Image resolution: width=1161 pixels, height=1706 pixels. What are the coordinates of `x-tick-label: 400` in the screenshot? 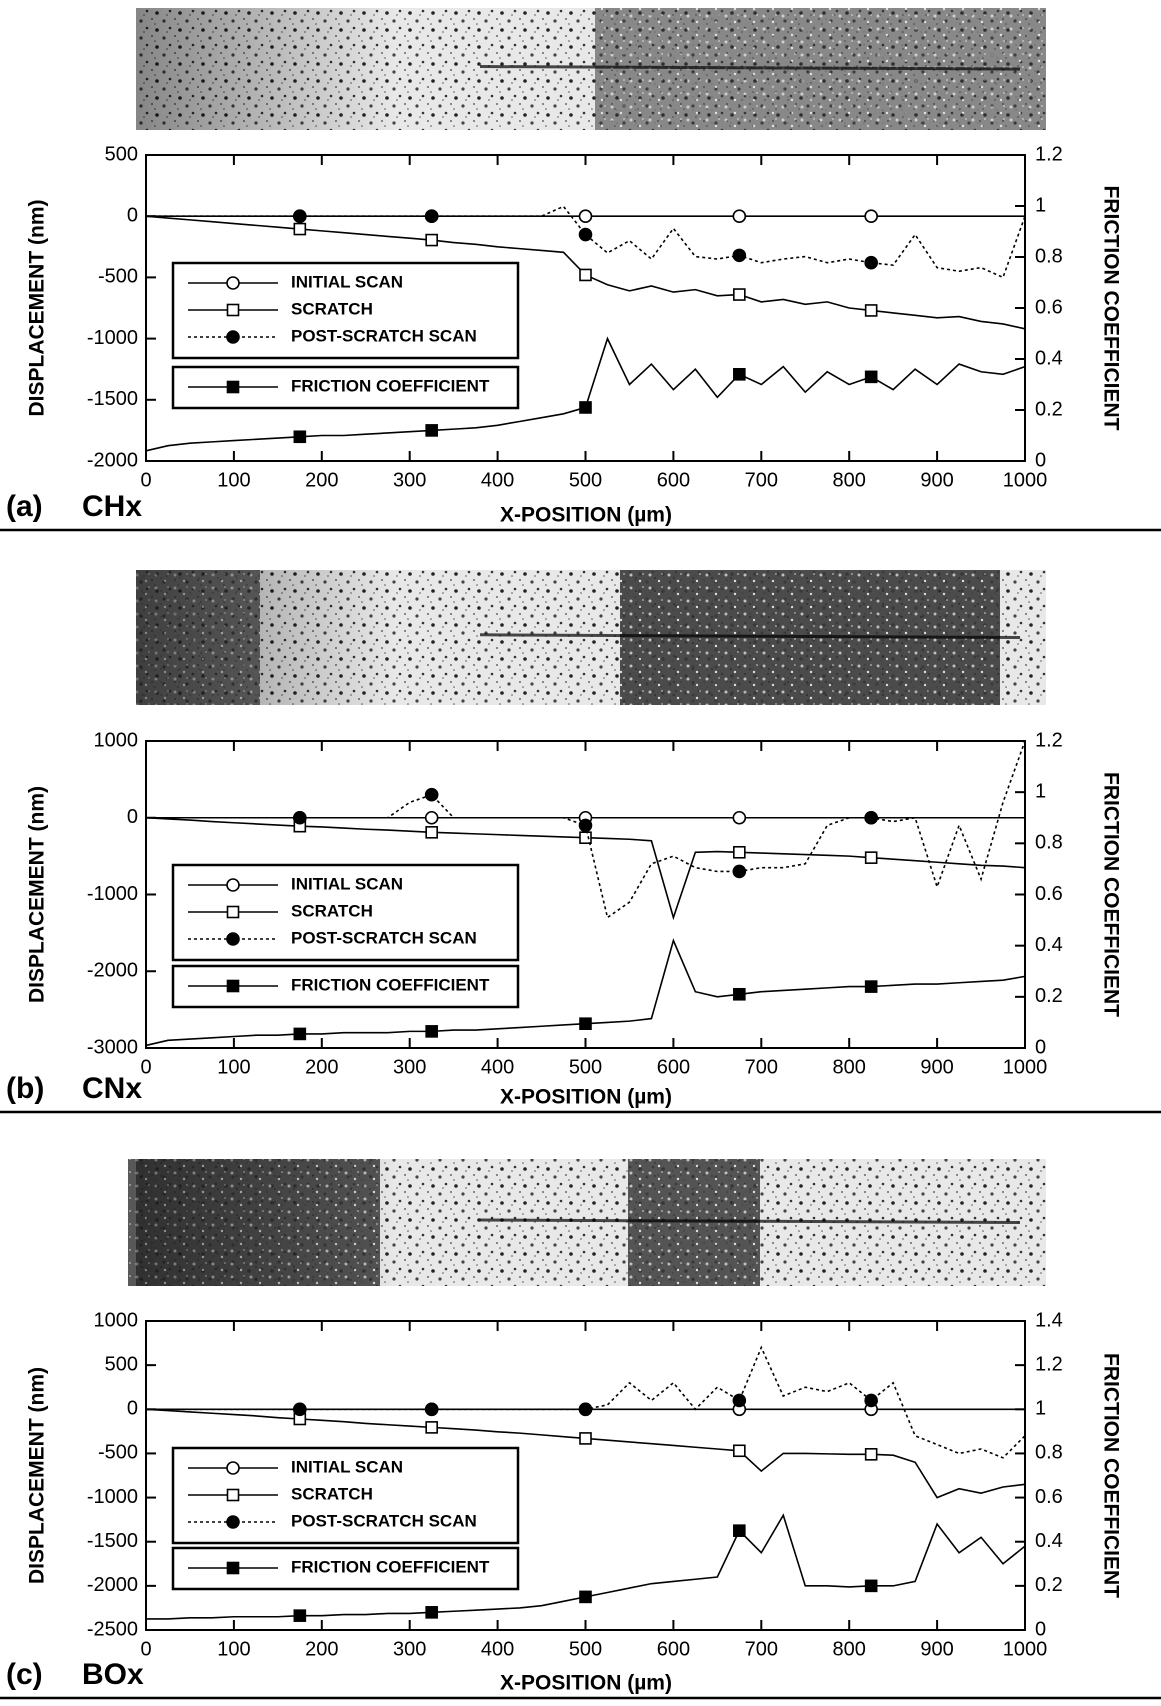 It's located at (497, 480).